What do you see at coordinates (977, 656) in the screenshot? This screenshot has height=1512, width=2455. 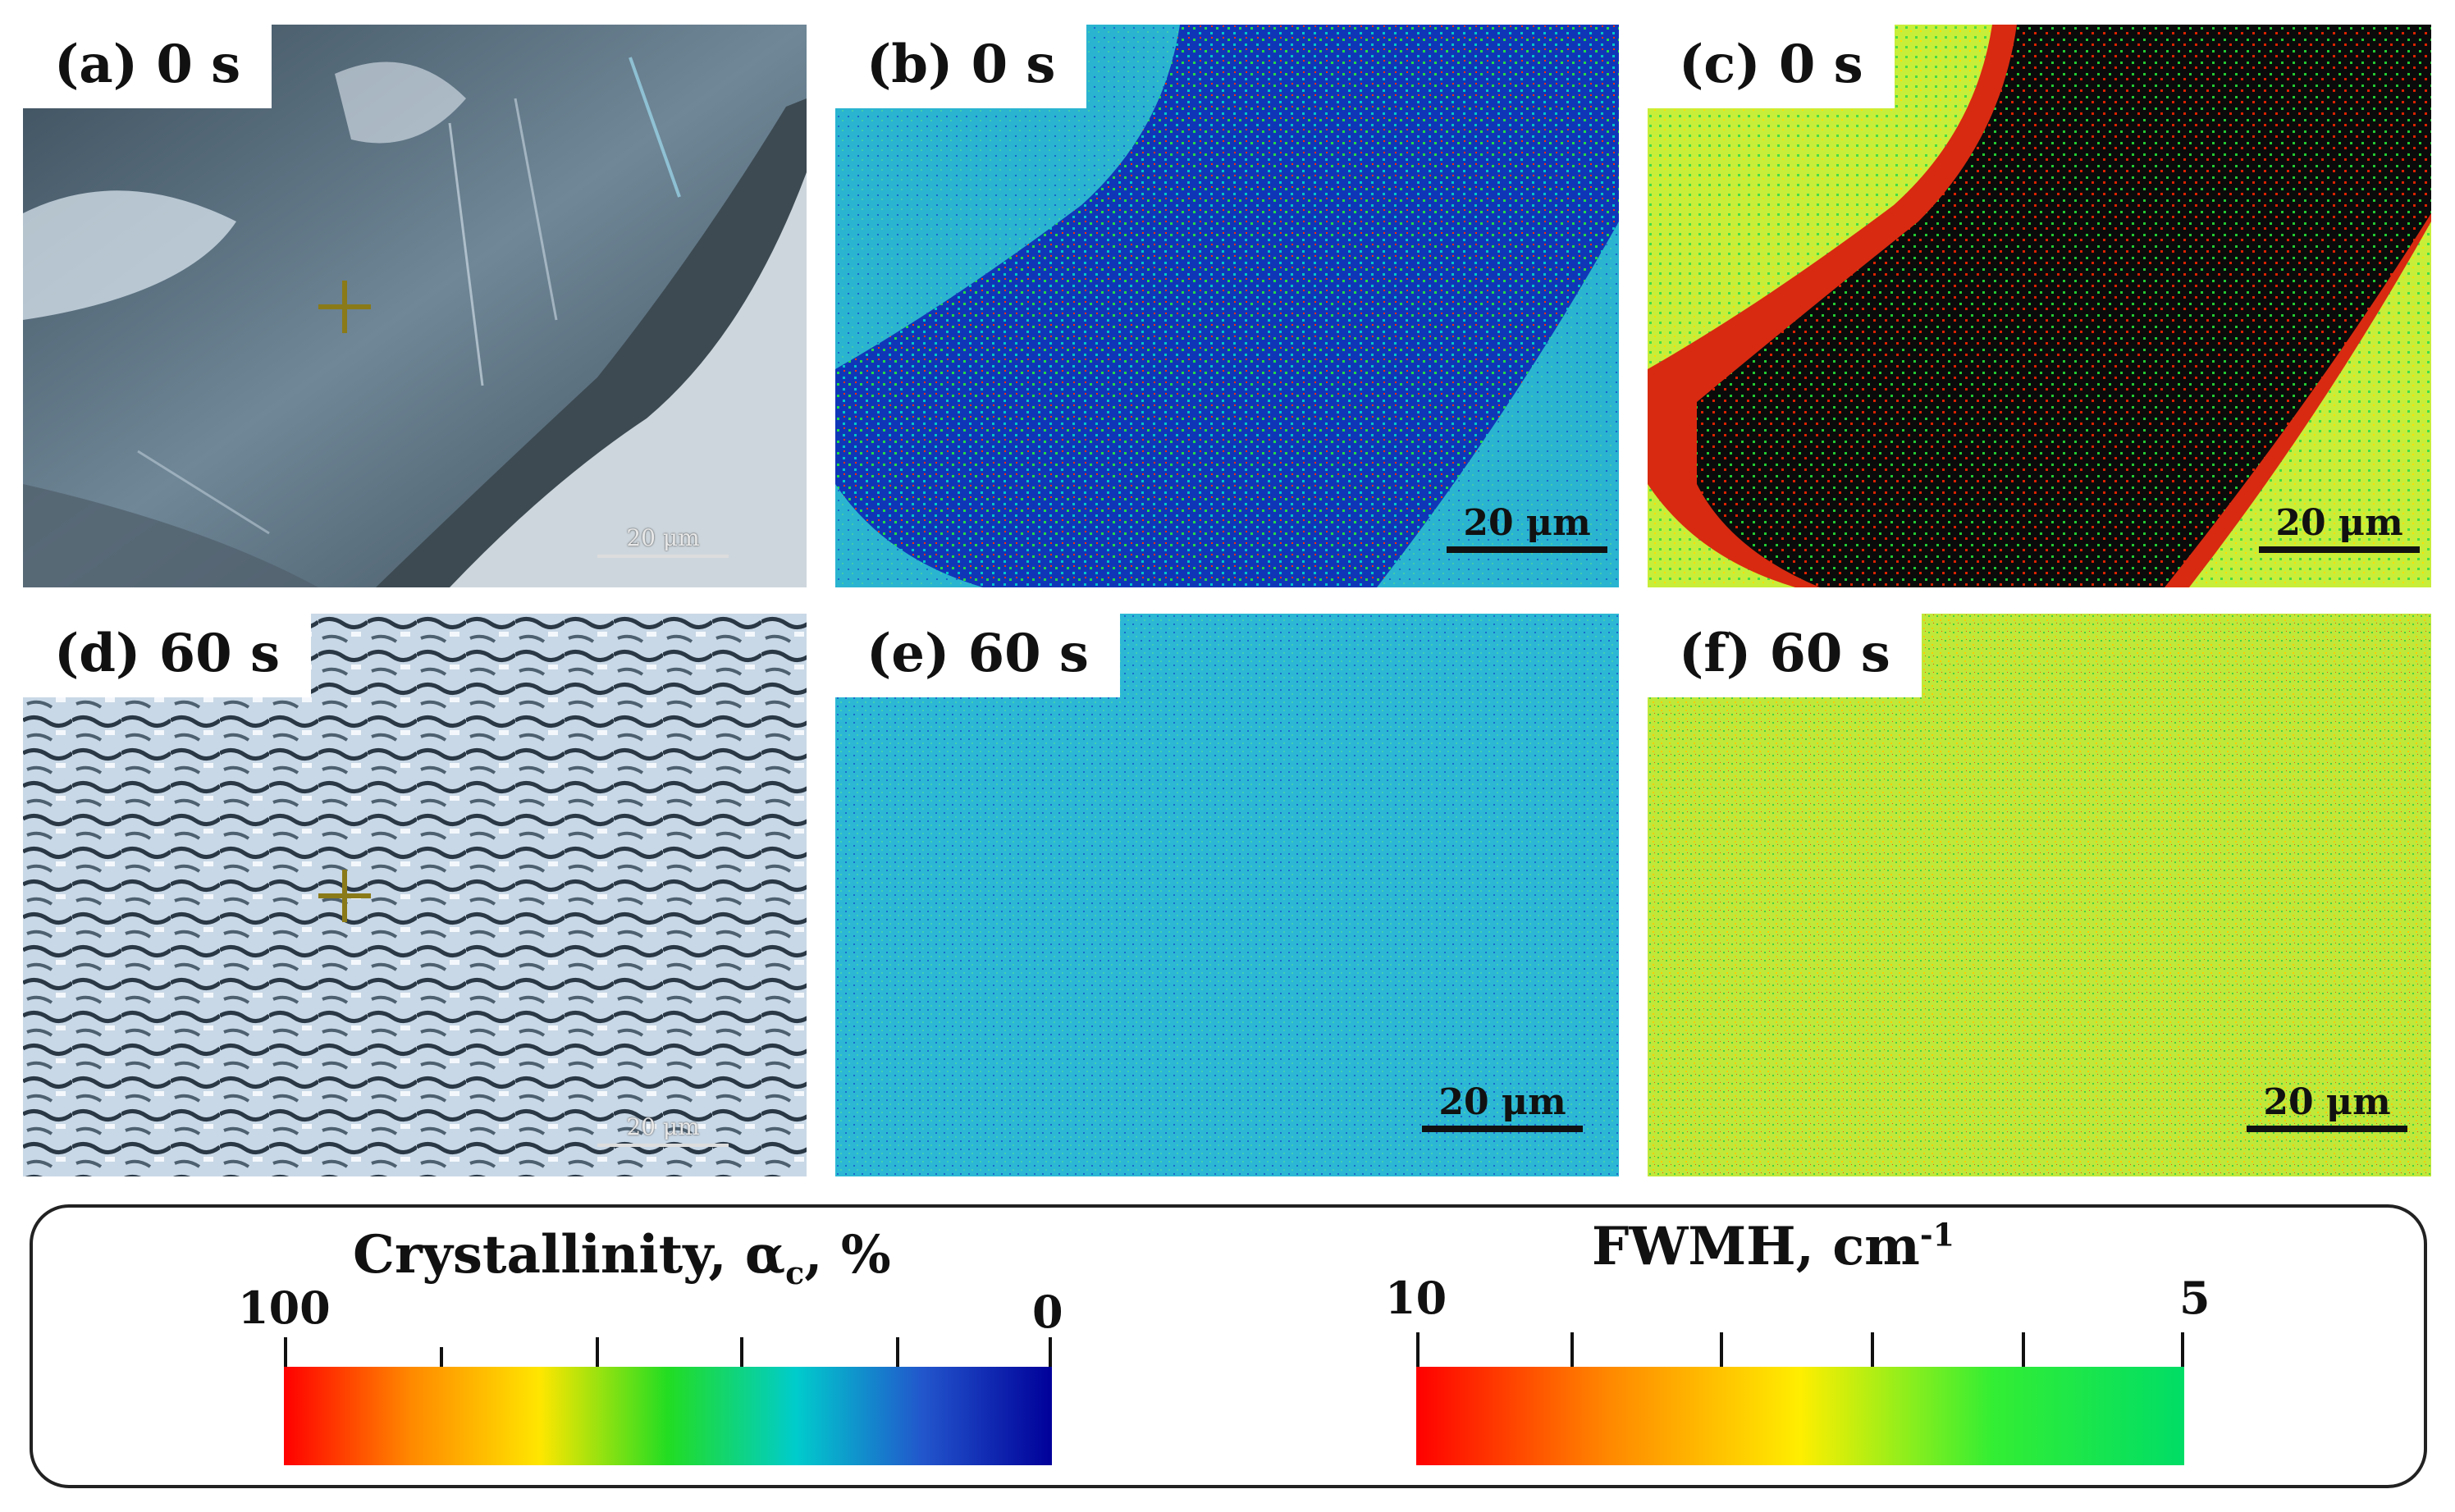 I see `panel-label: (e) 60 s` at bounding box center [977, 656].